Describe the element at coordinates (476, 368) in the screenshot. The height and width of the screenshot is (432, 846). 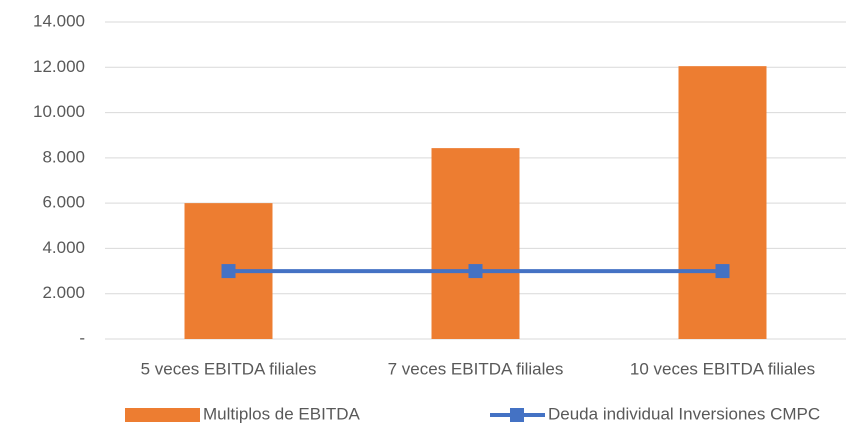
I see `x-tick-label: 7 veces EBITDA filiales` at that location.